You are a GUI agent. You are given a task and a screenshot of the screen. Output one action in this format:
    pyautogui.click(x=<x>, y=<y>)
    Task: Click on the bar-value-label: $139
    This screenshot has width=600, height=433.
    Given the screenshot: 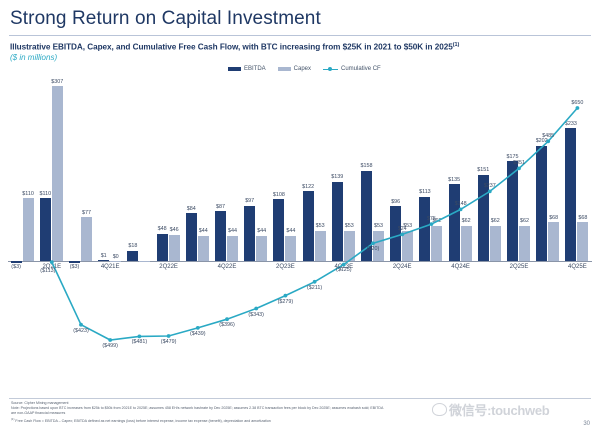 What is the action you would take?
    pyautogui.click(x=337, y=177)
    